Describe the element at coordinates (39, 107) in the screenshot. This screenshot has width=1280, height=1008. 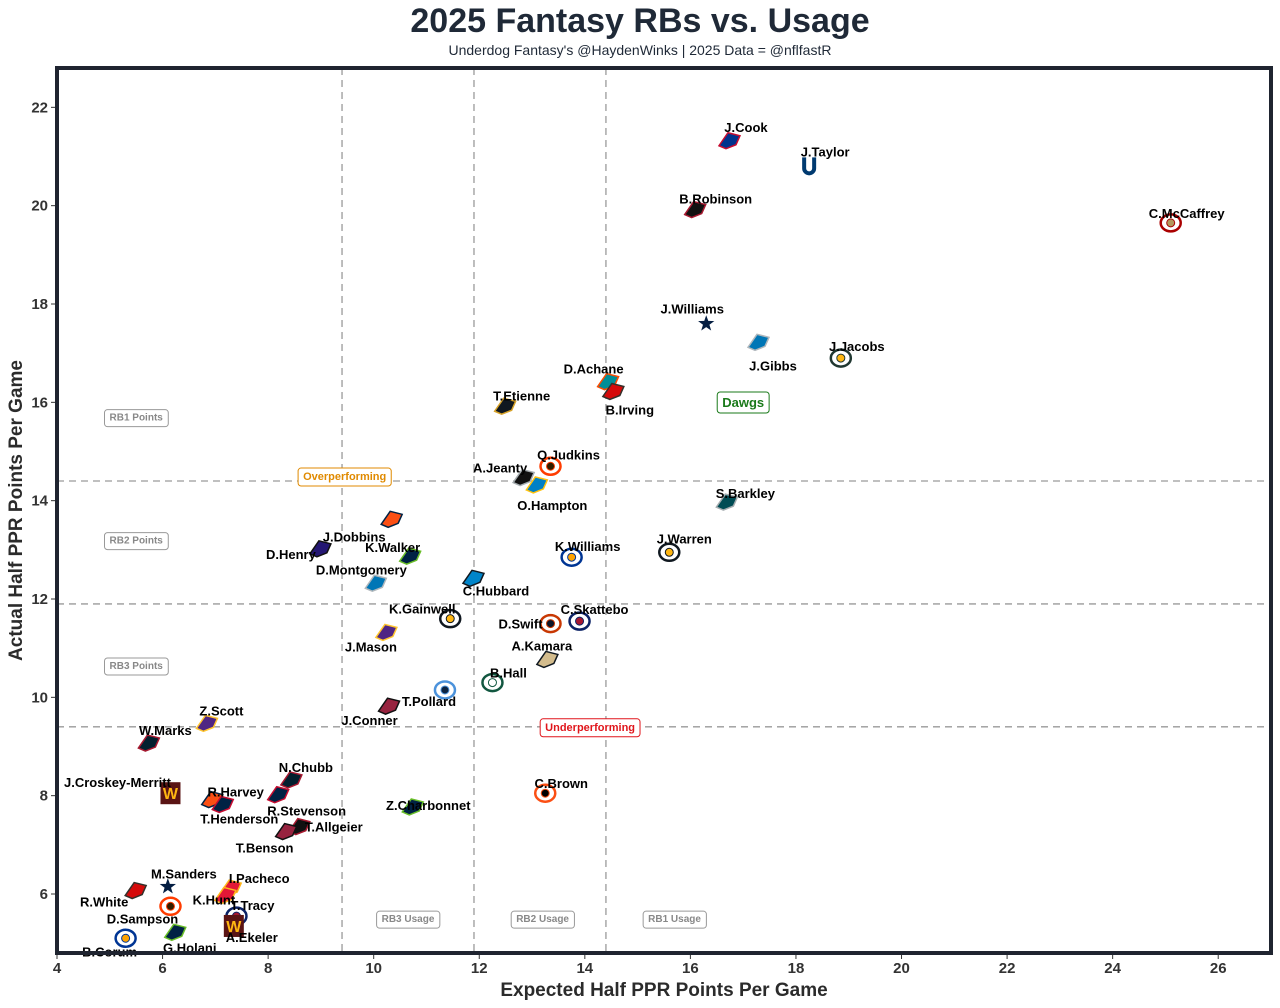
I see `y-tick-label: 22` at that location.